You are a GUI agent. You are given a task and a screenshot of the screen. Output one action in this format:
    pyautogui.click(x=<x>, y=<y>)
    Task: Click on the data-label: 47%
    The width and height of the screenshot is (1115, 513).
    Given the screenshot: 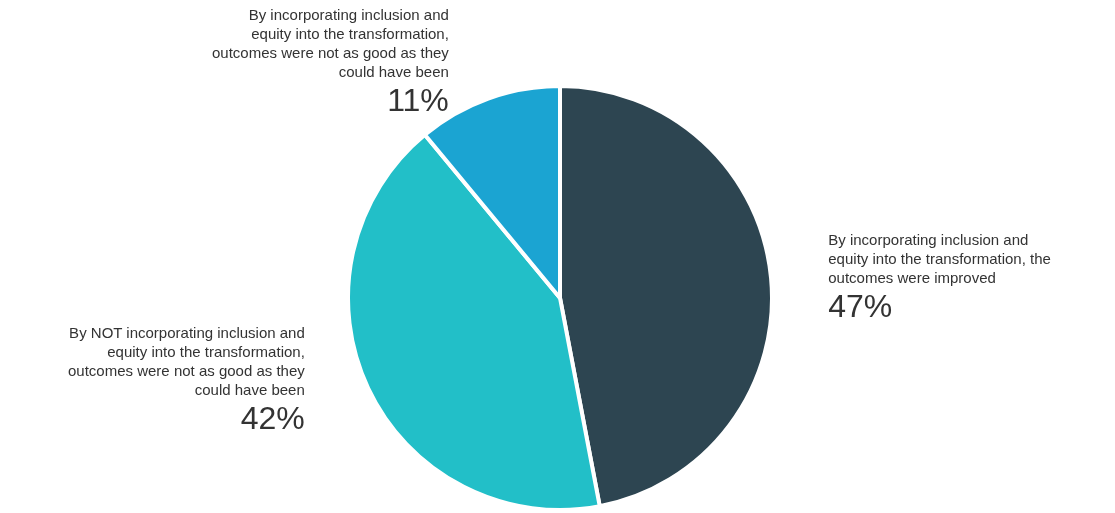 What is the action you would take?
    pyautogui.click(x=860, y=306)
    